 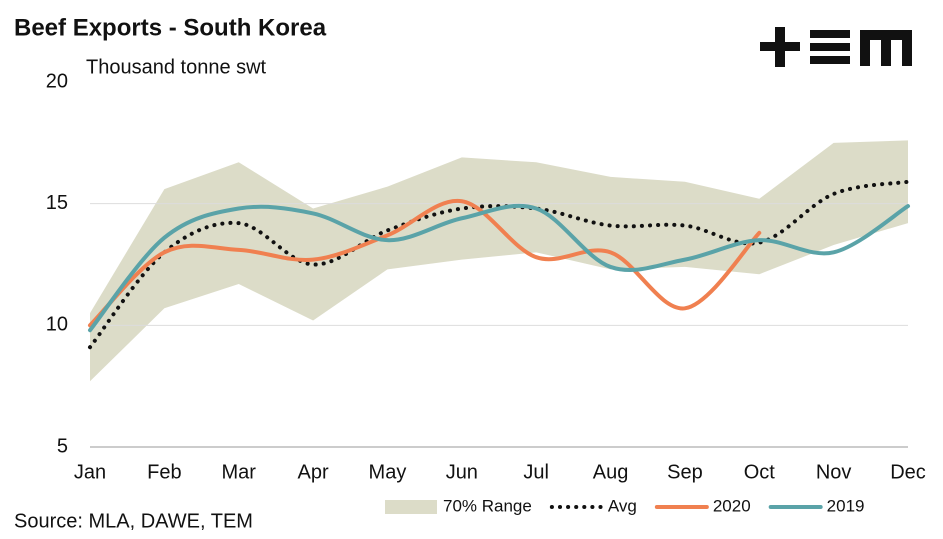 What do you see at coordinates (90, 472) in the screenshot?
I see `x-tick-label: Jan` at bounding box center [90, 472].